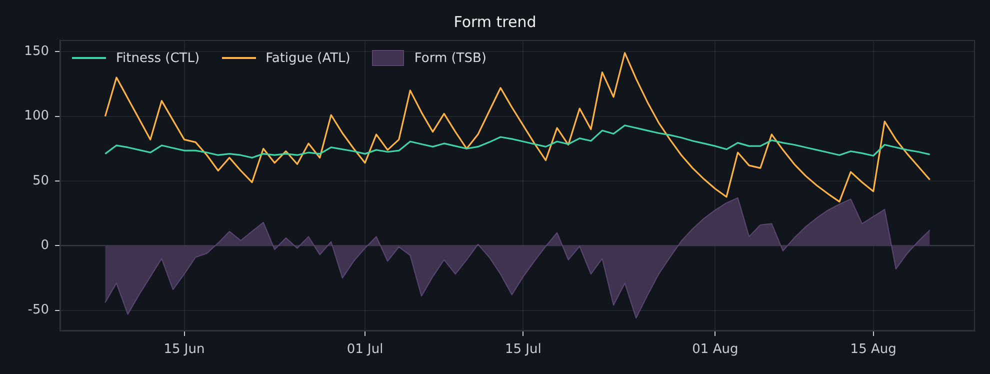  I want to click on x-tick-label: 15 Aug, so click(873, 350).